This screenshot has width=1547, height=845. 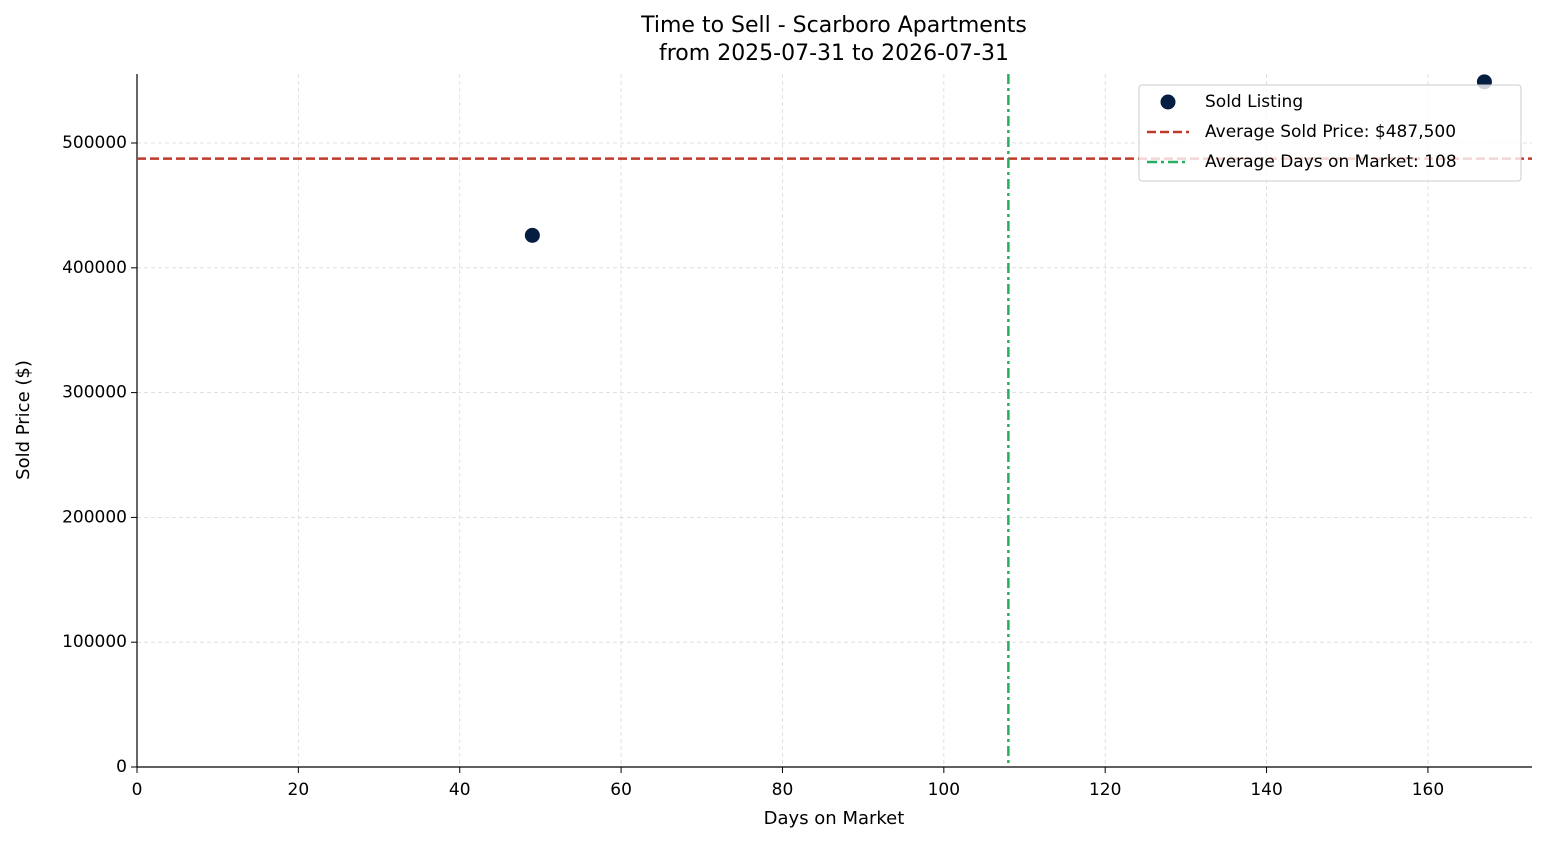 What do you see at coordinates (94, 268) in the screenshot?
I see `y-tick-label: 400000` at bounding box center [94, 268].